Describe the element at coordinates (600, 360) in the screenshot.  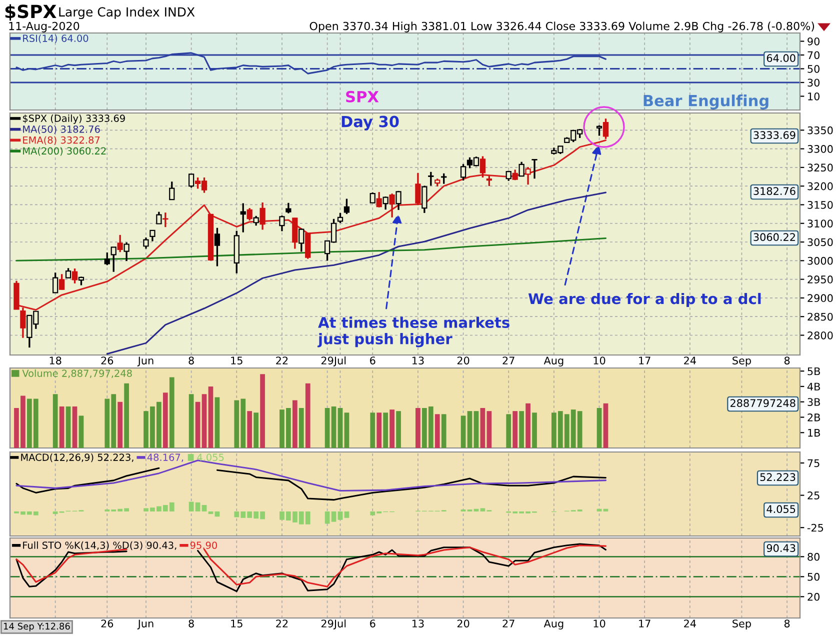
I see `x-tick-label: 10` at that location.